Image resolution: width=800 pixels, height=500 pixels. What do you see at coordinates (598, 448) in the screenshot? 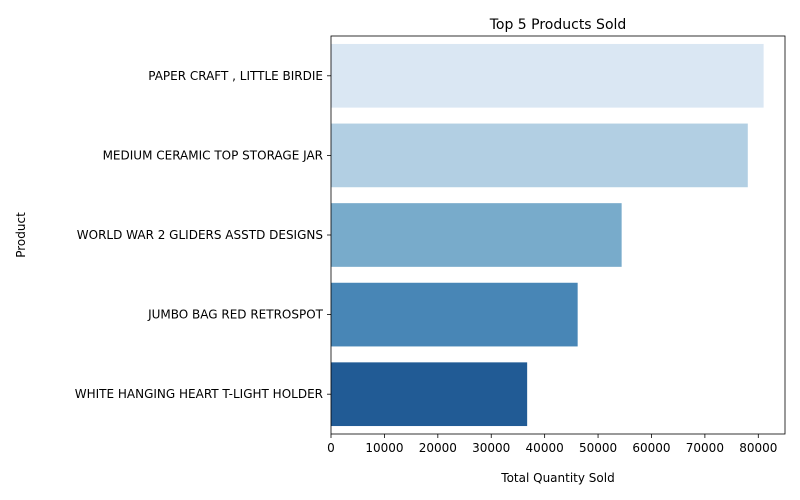
I see `x-tick-label: 50000` at bounding box center [598, 448].